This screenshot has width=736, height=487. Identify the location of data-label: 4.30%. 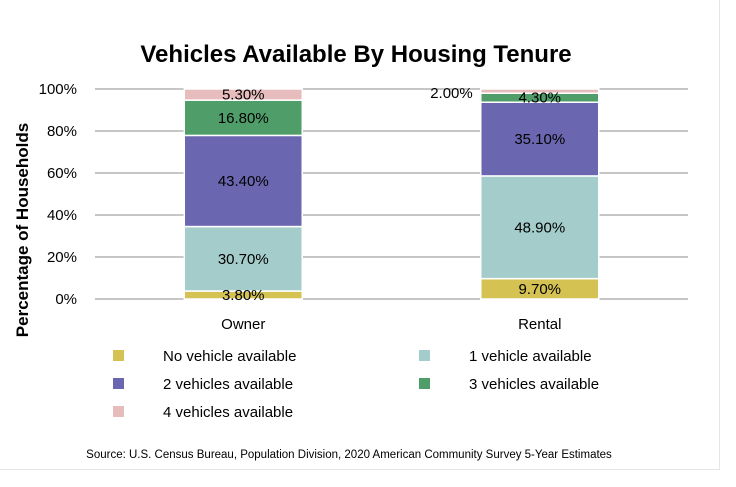
(539, 98).